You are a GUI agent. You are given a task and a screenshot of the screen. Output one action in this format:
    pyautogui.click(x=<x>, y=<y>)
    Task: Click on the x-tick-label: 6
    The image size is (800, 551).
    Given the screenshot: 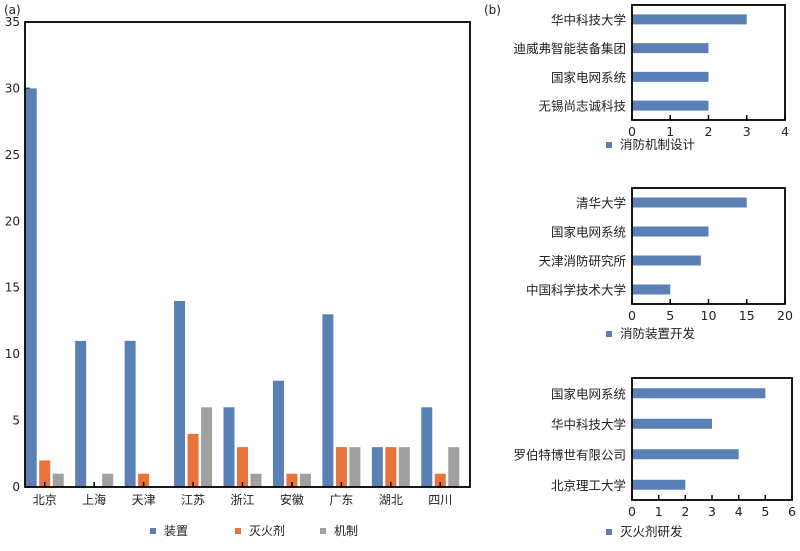 What is the action you would take?
    pyautogui.click(x=792, y=511)
    